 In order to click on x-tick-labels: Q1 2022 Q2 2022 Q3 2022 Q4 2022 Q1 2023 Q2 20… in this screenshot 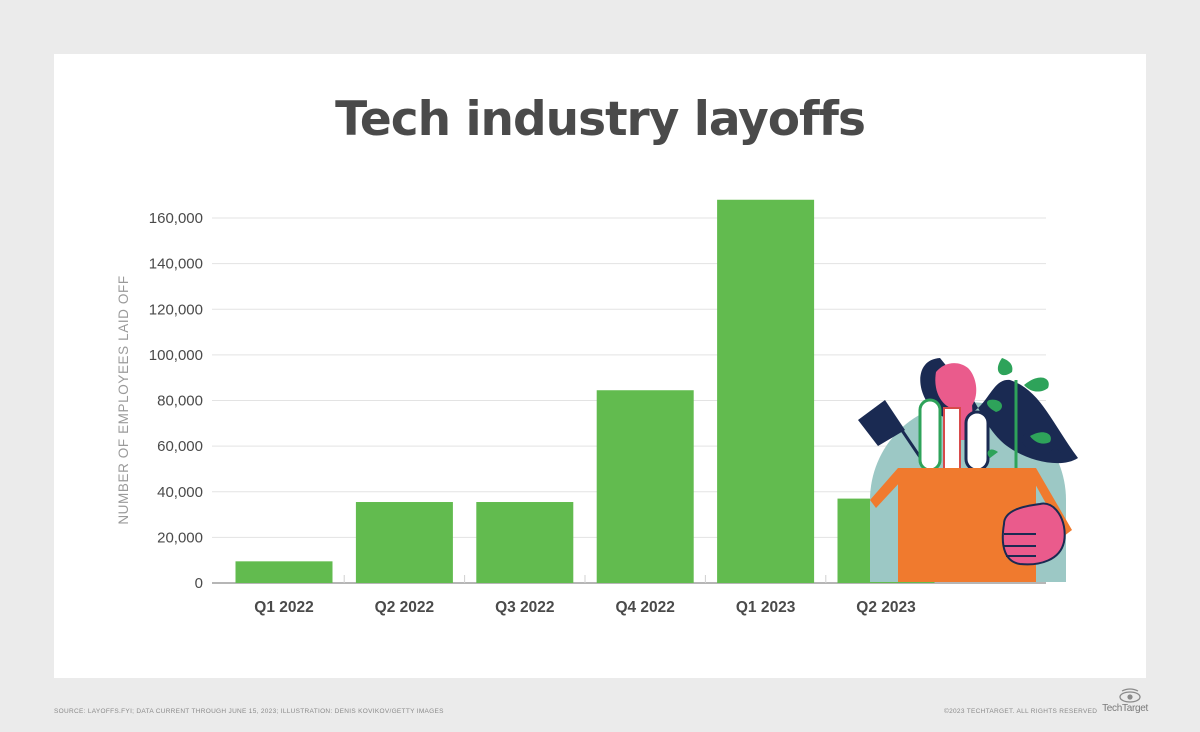, I will do `click(585, 607)`.